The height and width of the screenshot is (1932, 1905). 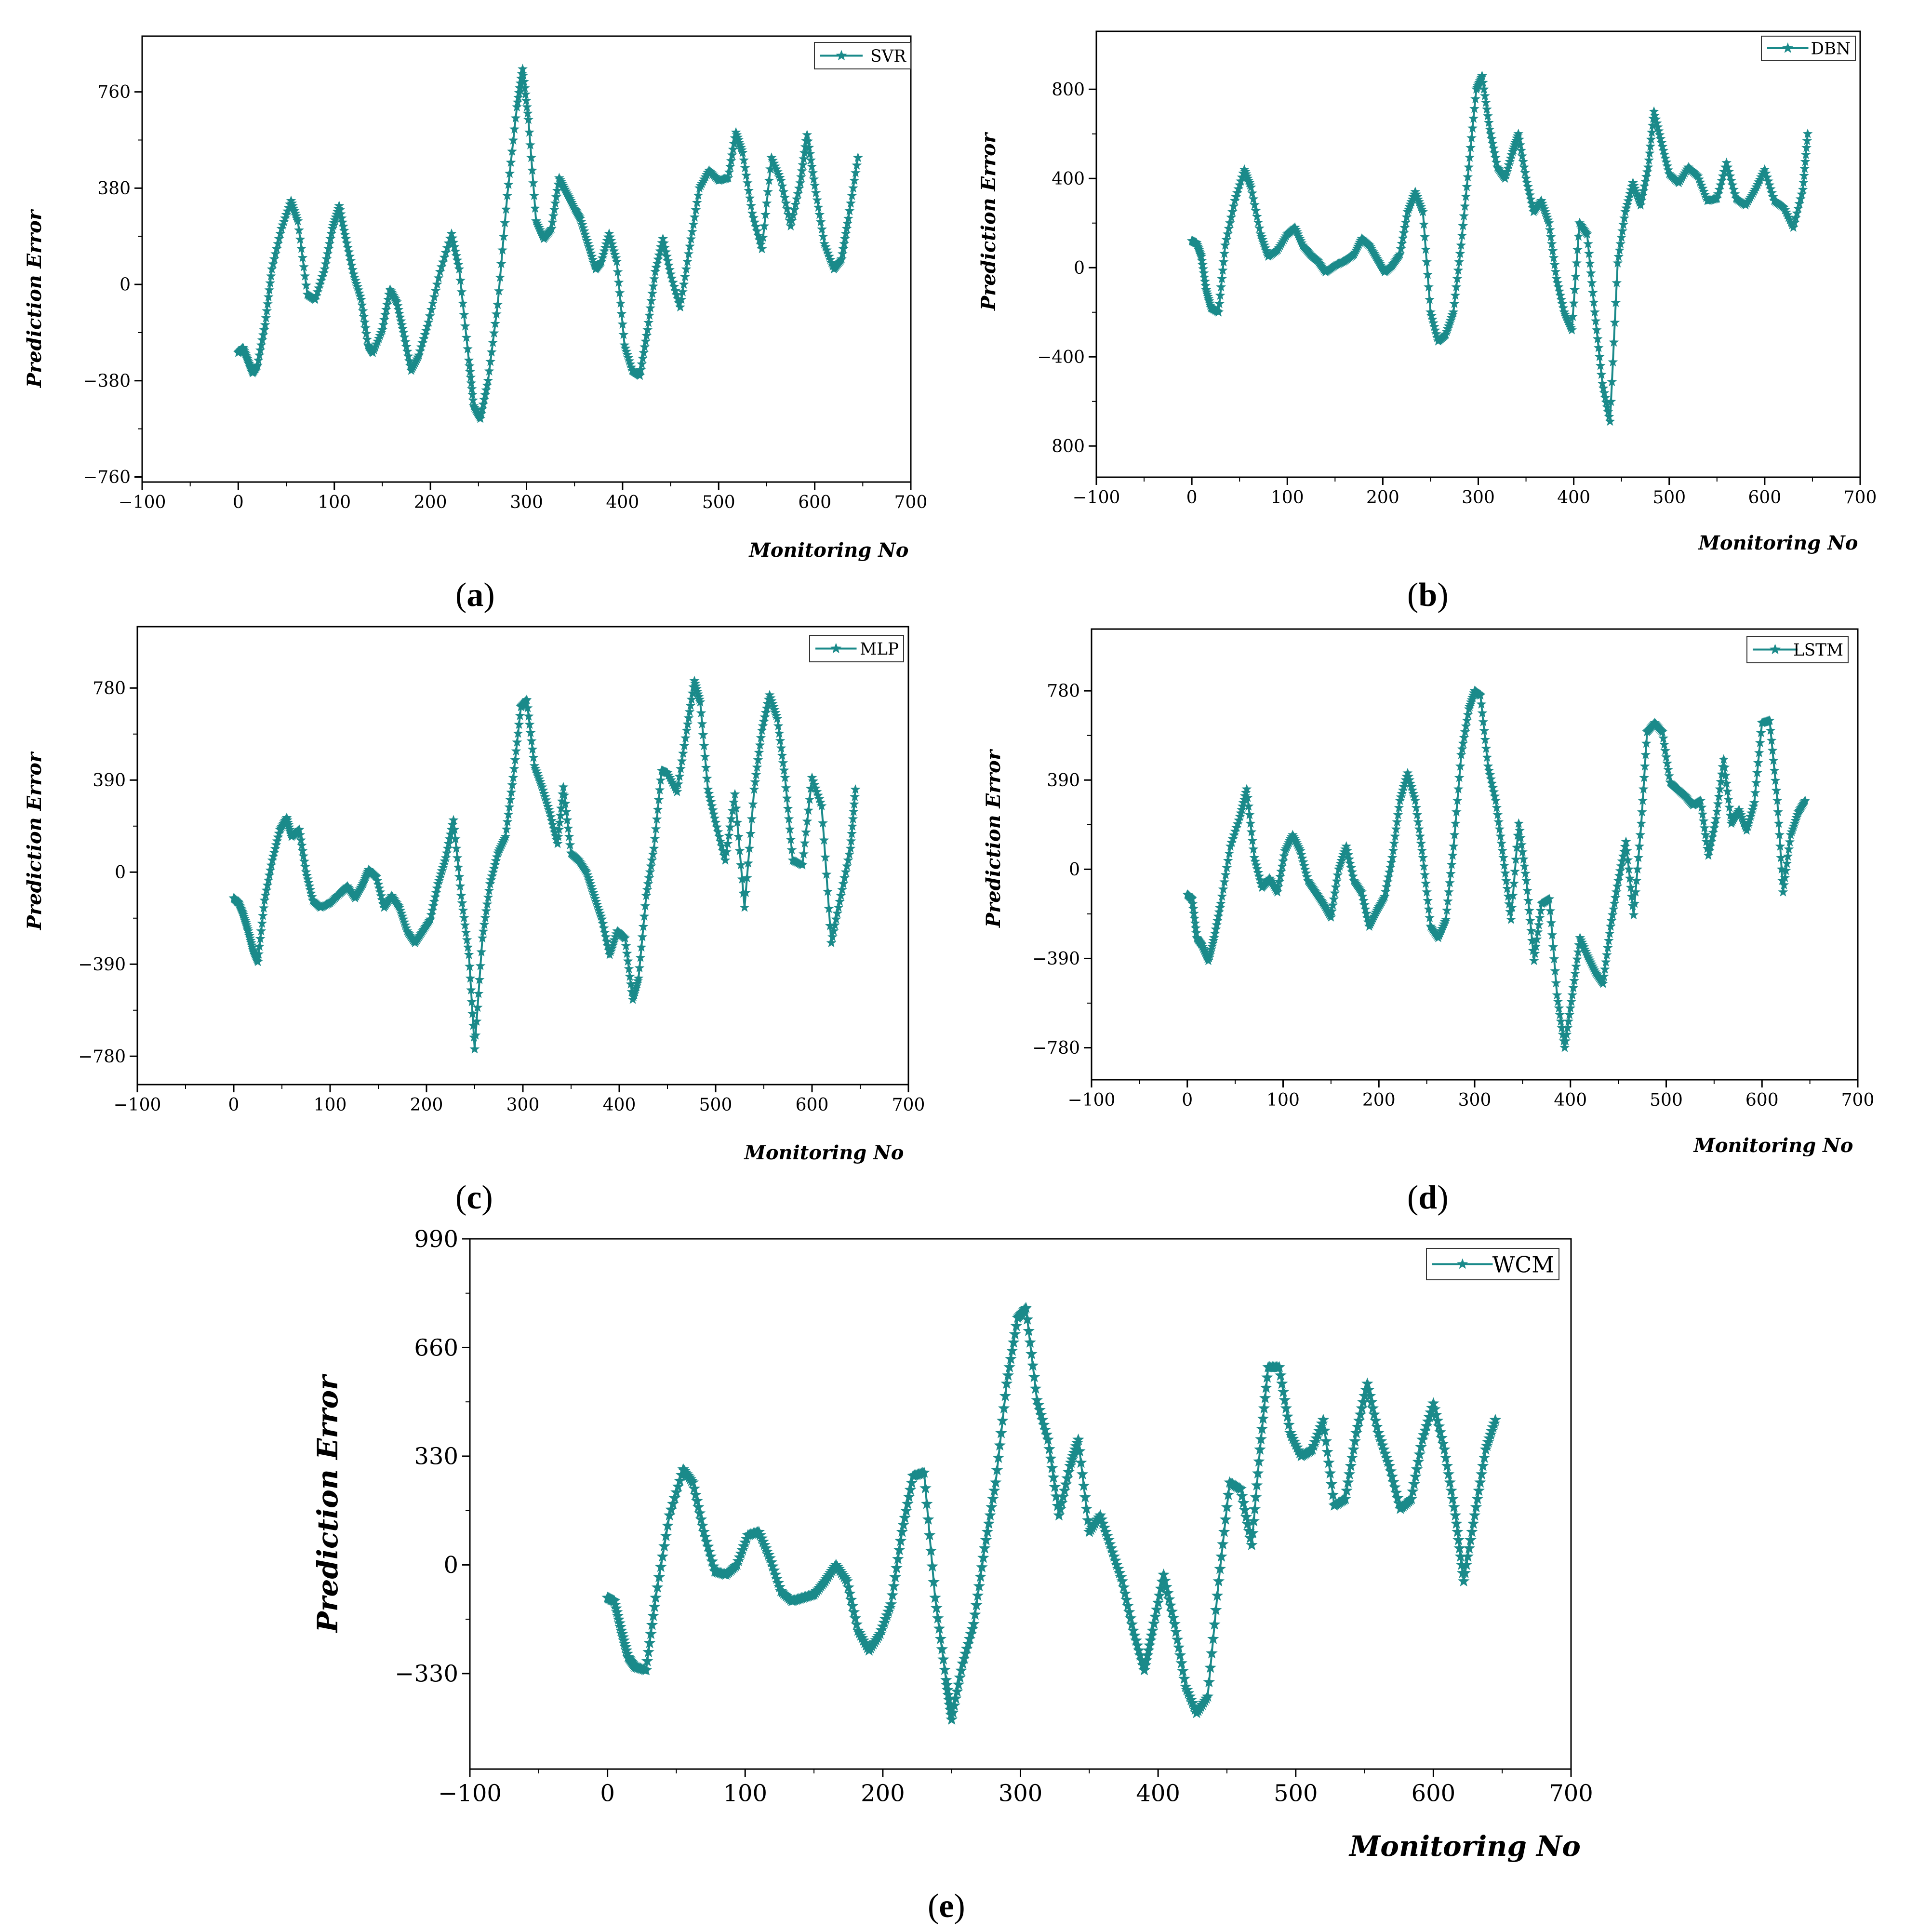 I want to click on x-tick-label: 0, so click(x=1187, y=1100).